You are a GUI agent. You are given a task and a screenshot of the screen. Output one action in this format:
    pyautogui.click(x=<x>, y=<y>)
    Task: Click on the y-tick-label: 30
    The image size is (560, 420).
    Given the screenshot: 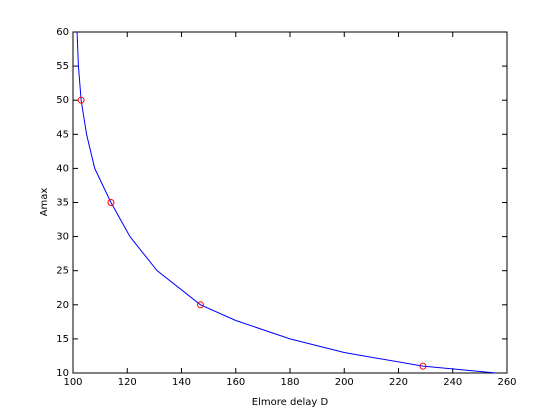 What is the action you would take?
    pyautogui.click(x=62, y=237)
    